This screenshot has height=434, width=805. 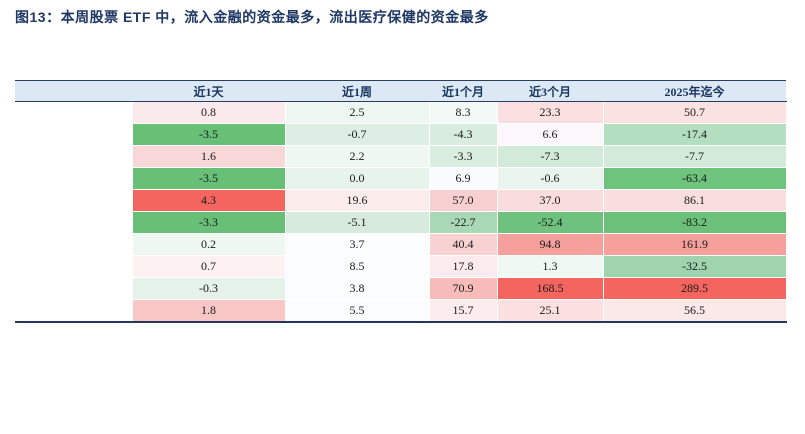 I want to click on value-cell: 0.7, so click(x=208, y=266).